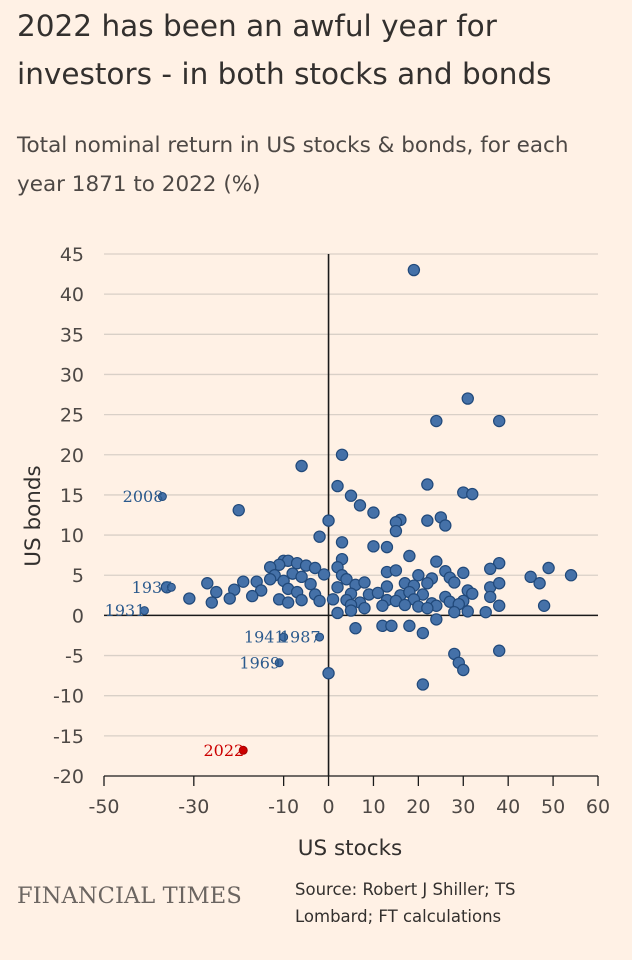 This screenshot has height=960, width=632. I want to click on annotation-1969: 1969, so click(259, 662).